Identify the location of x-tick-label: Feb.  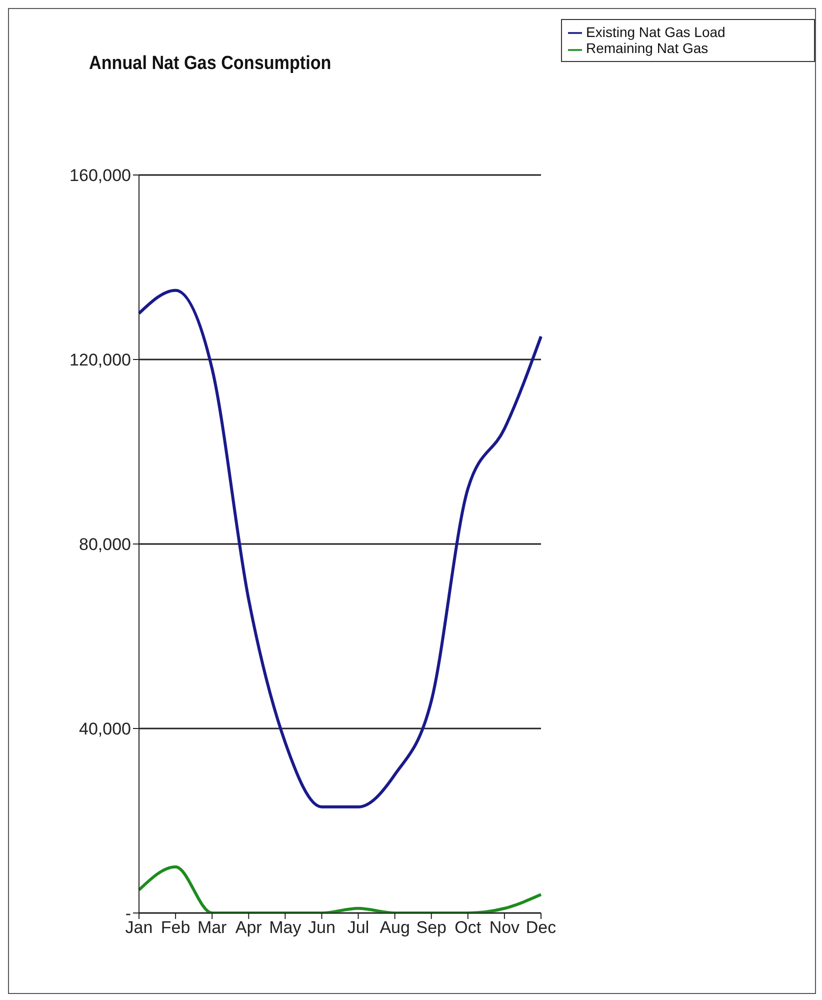
(175, 928).